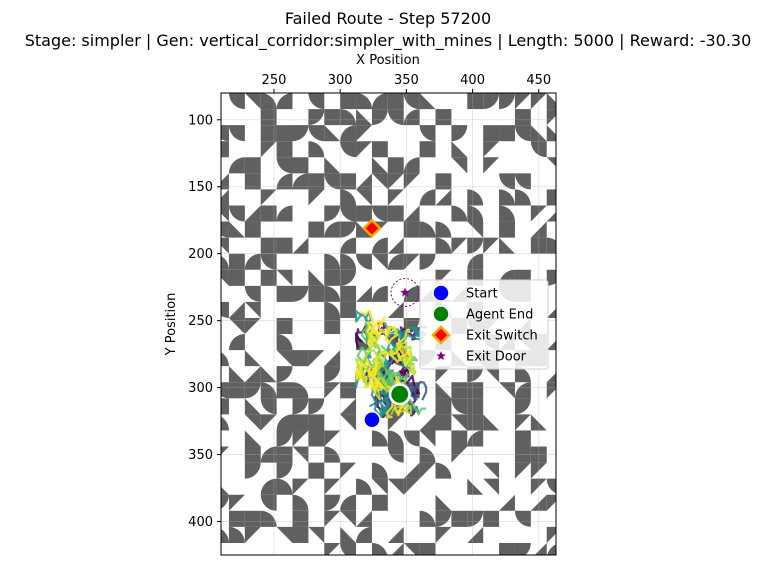  Describe the element at coordinates (340, 80) in the screenshot. I see `x-tick-label: 300` at that location.